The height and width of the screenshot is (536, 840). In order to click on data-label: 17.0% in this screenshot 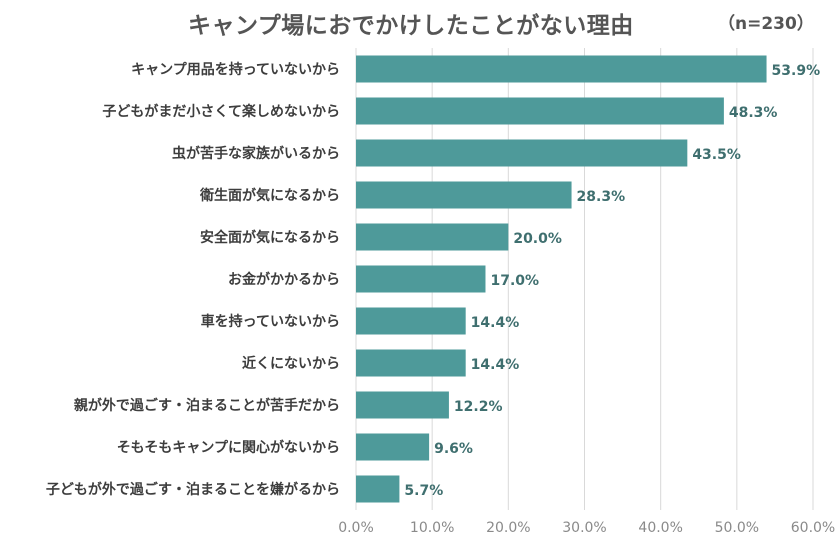, I will do `click(514, 281)`.